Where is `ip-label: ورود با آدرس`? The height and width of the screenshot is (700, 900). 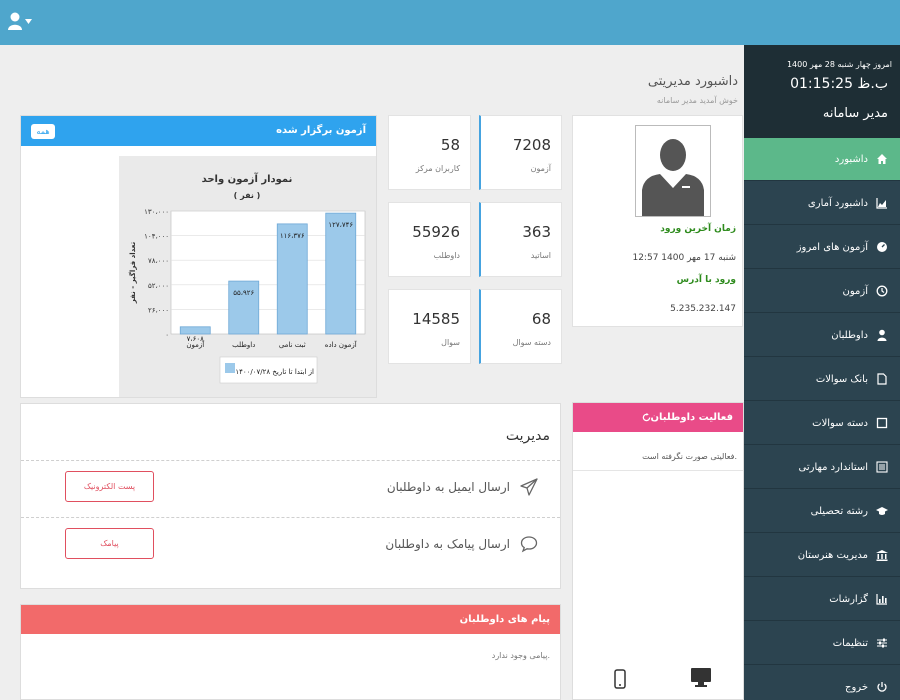 ip-label: ورود با آدرس is located at coordinates (706, 280).